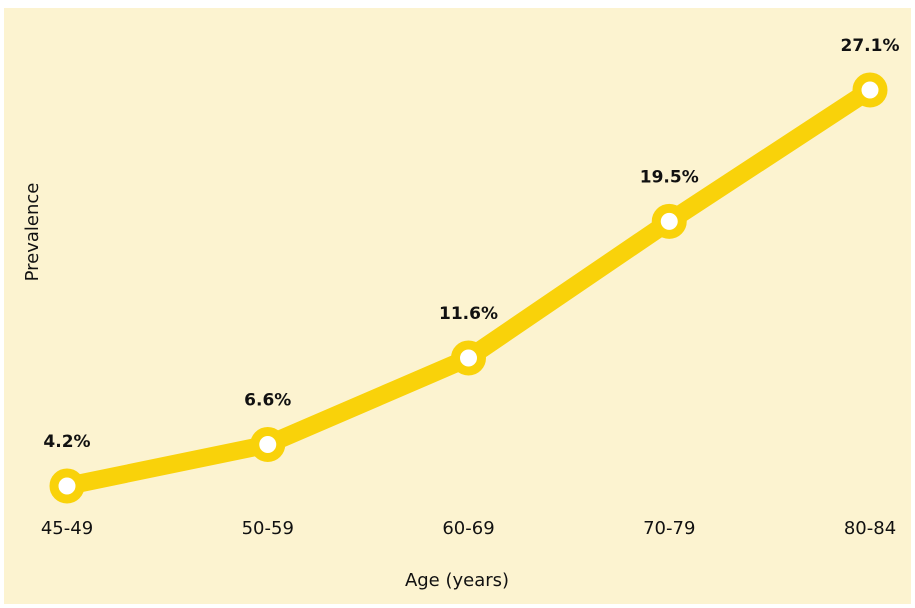 Image resolution: width=915 pixels, height=608 pixels. I want to click on x-axis-label: Age (years), so click(457, 580).